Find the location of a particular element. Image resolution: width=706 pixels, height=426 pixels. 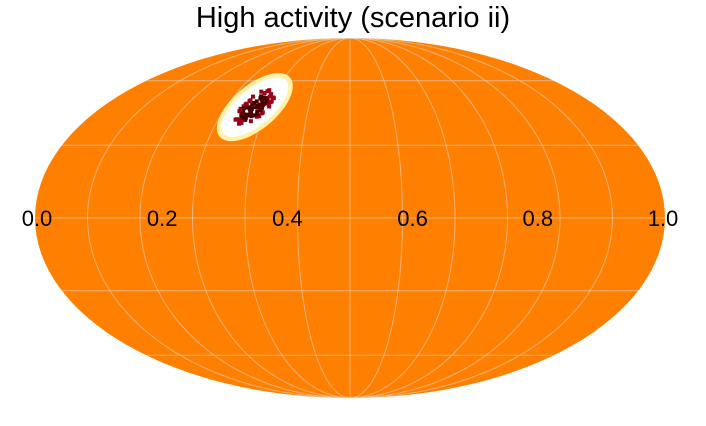

tick-label: 0.6 is located at coordinates (412, 218).